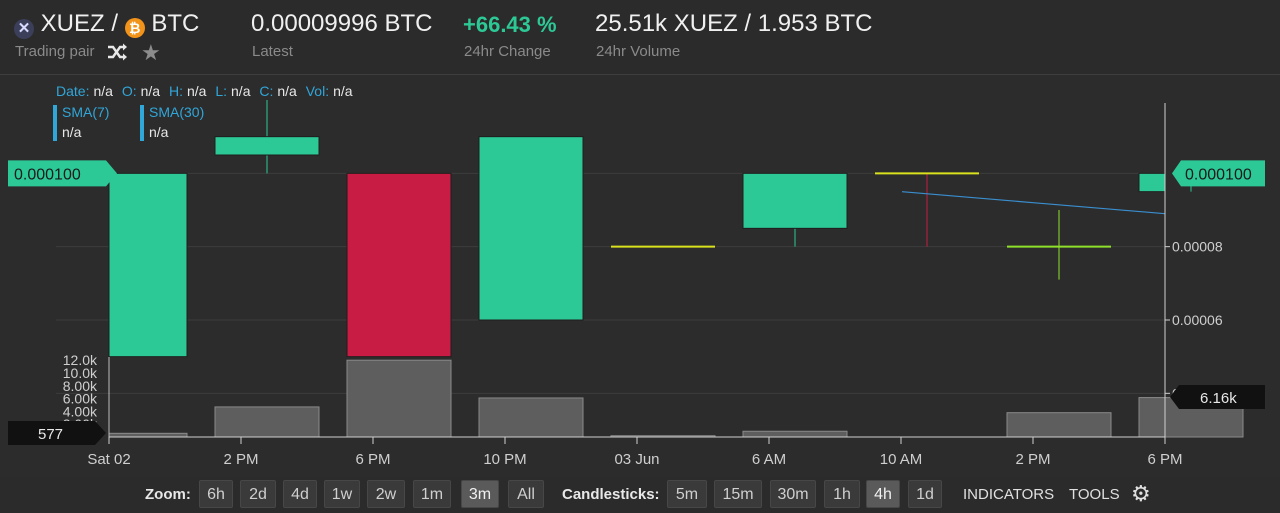 This screenshot has width=1280, height=513. What do you see at coordinates (80, 411) in the screenshot?
I see `volume-tick-label: 4.00k` at bounding box center [80, 411].